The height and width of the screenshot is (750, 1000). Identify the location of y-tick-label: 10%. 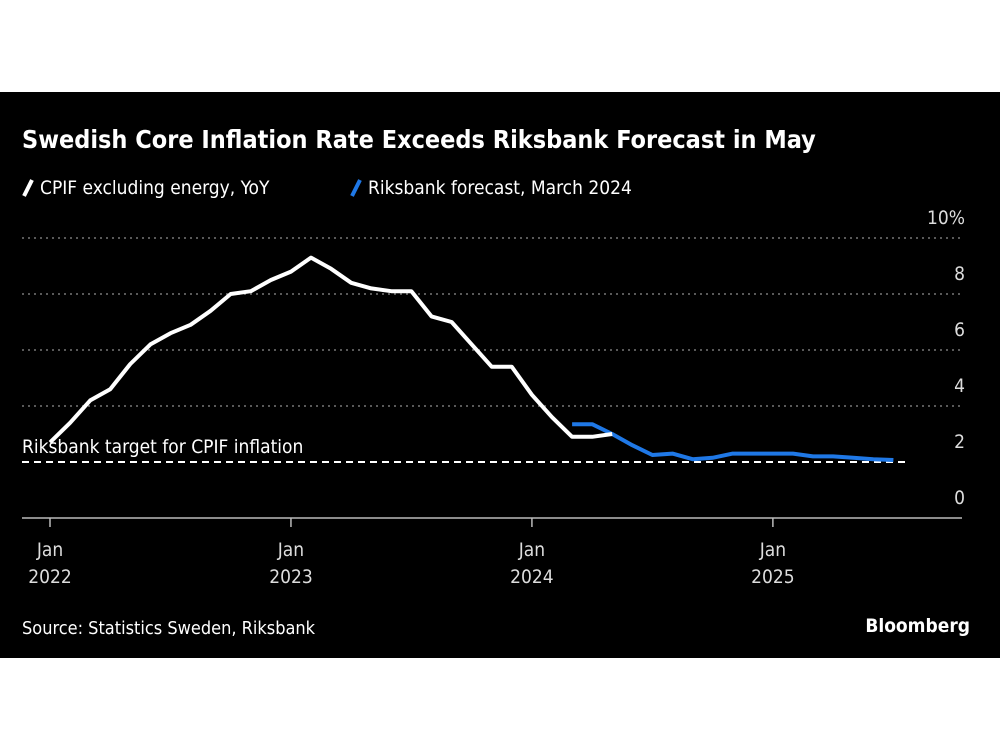
(946, 218).